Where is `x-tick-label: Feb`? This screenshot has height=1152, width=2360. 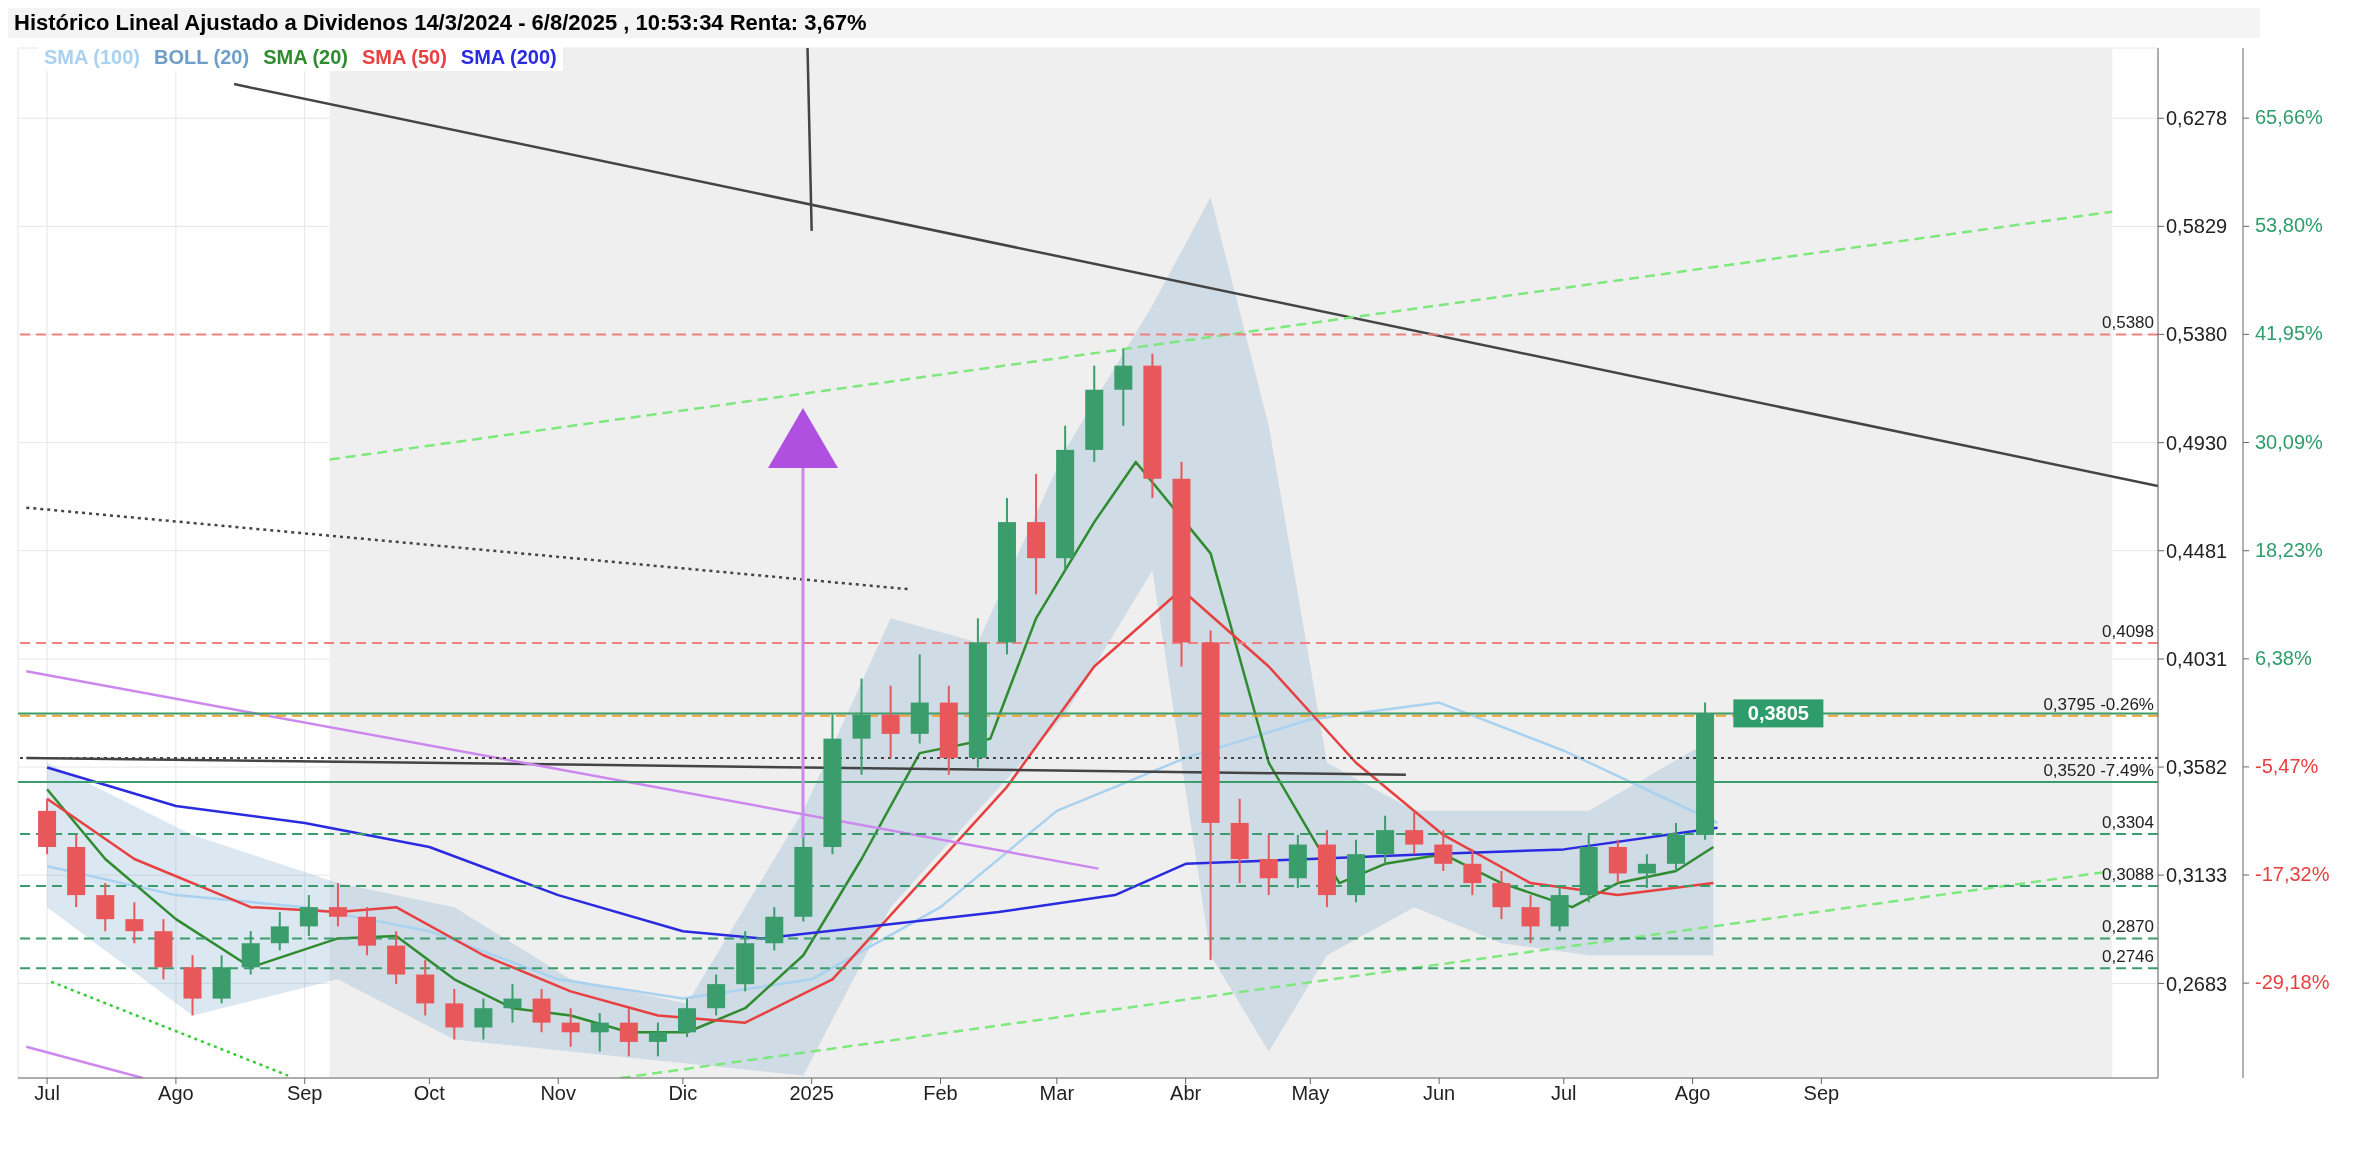
x-tick-label: Feb is located at coordinates (940, 1093).